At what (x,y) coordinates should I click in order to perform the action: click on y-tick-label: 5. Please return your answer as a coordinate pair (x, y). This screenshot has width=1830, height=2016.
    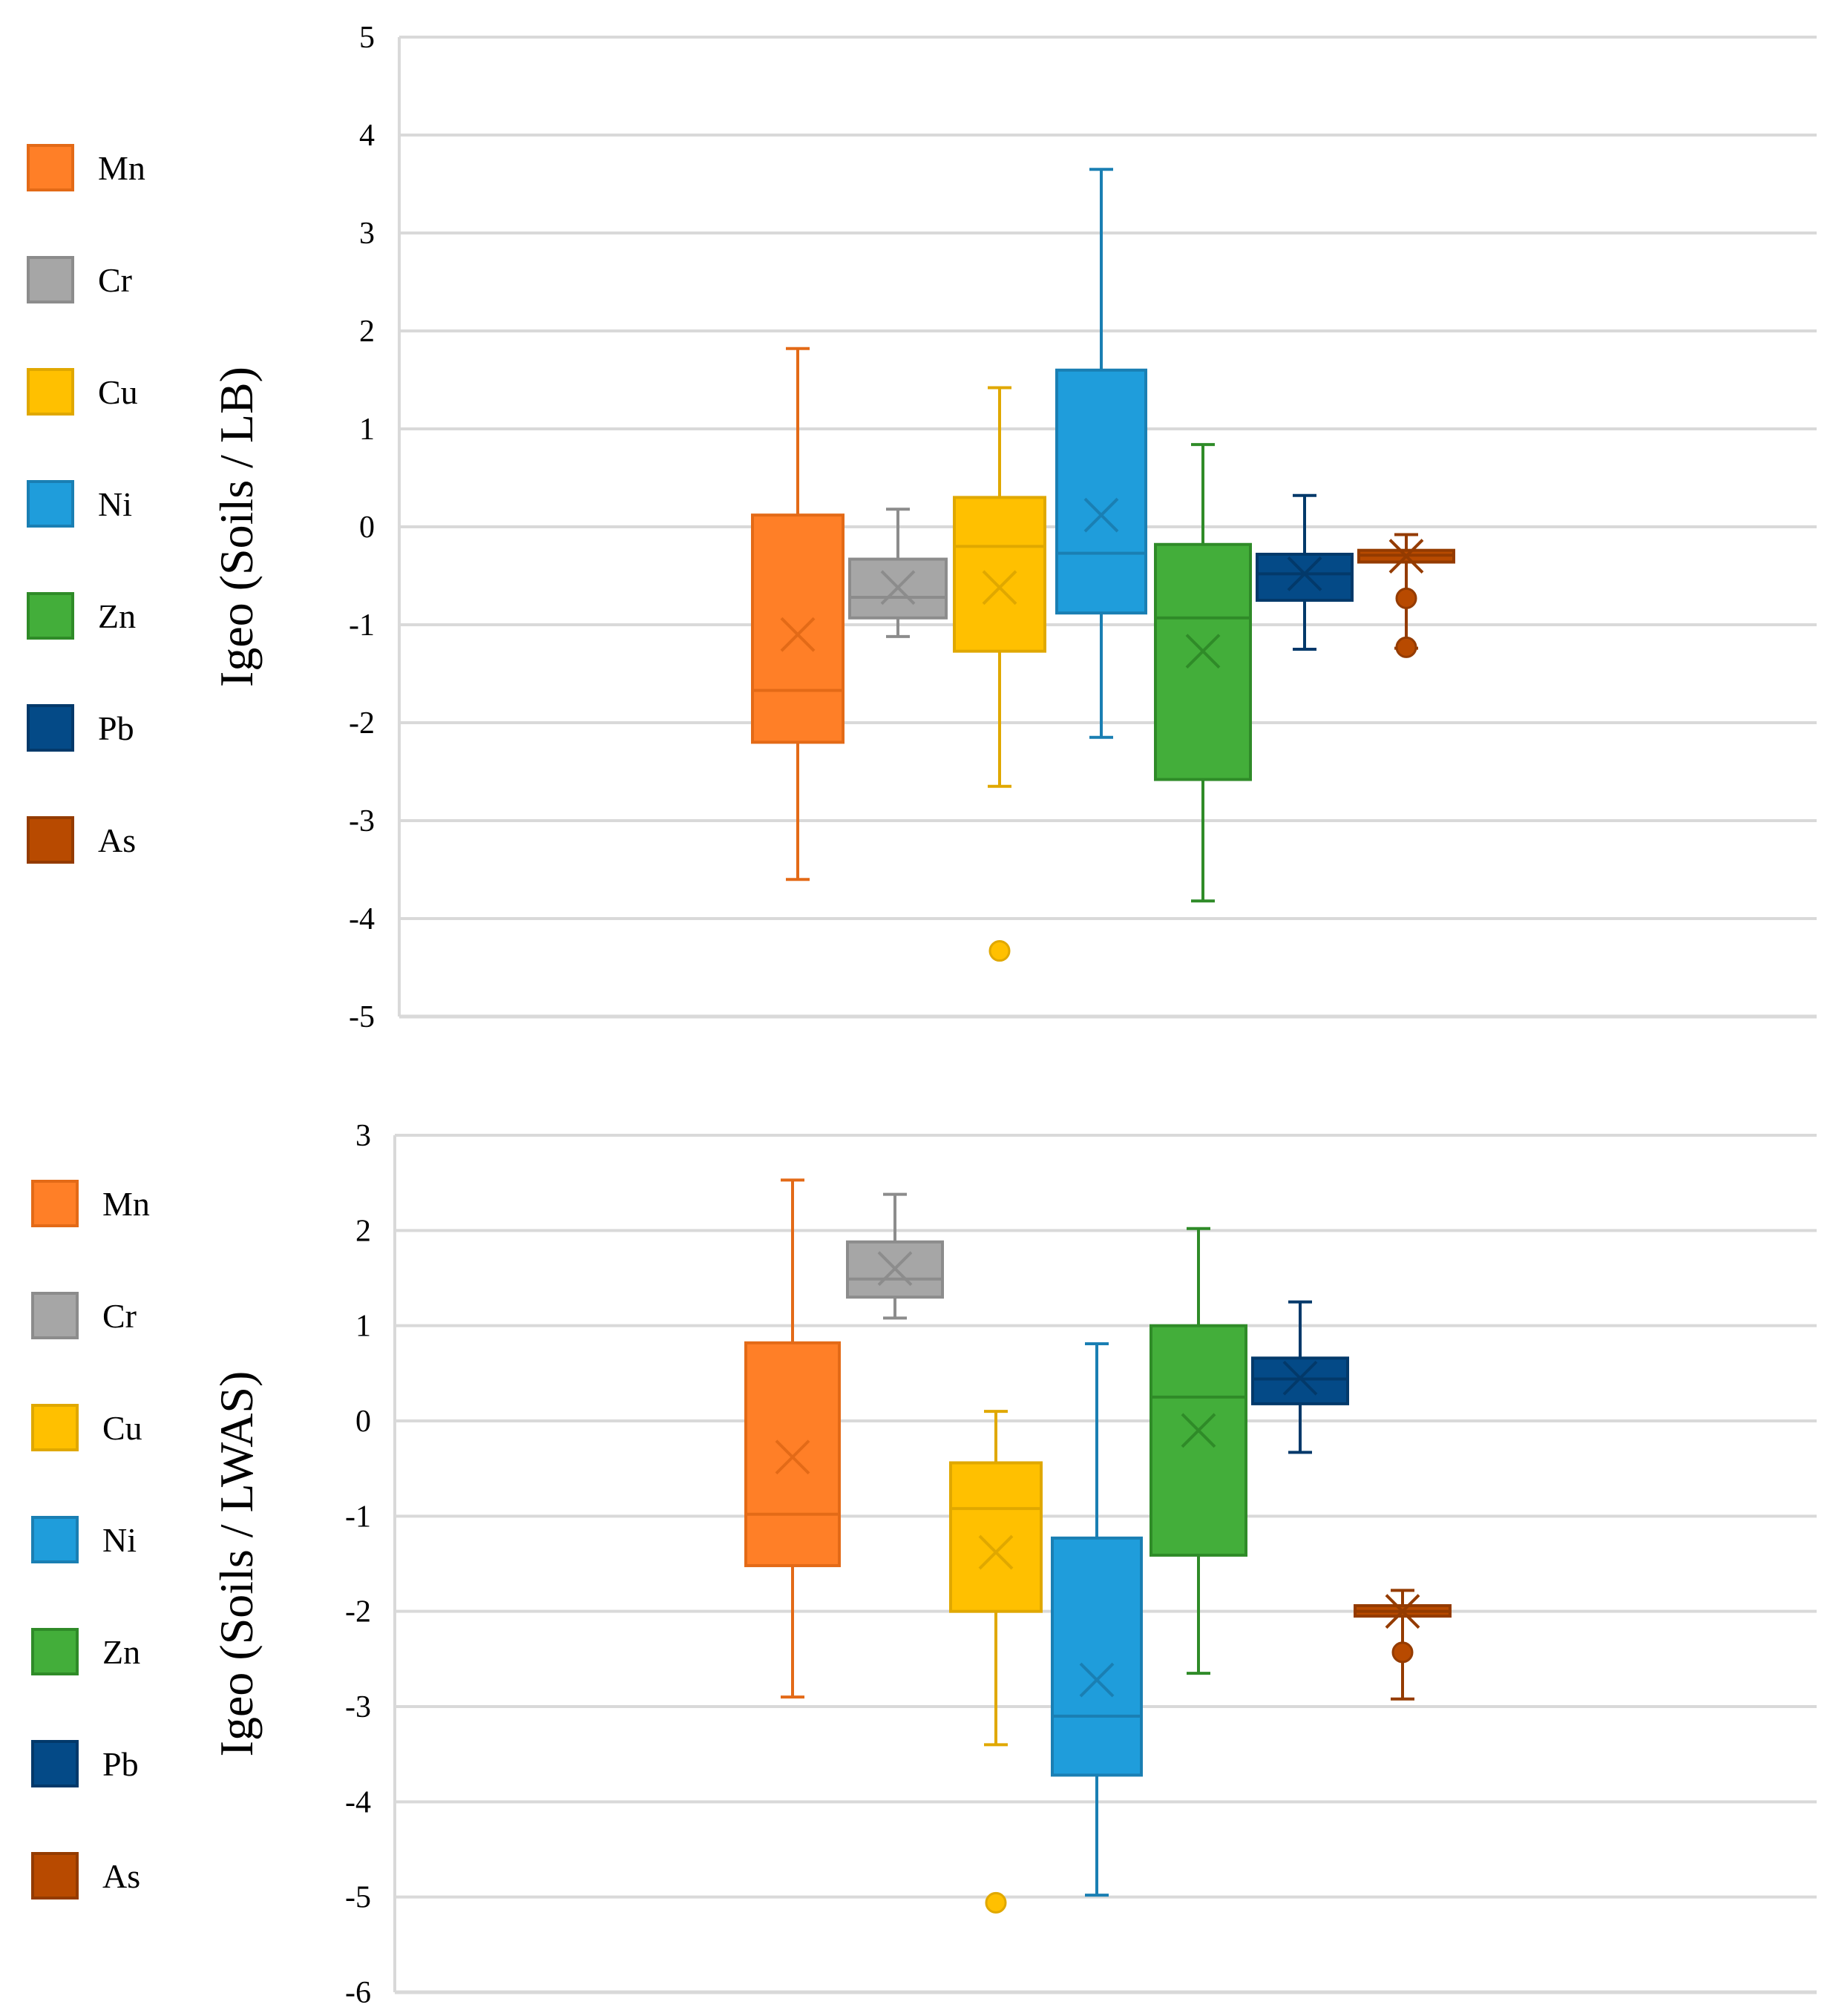
    Looking at the image, I should click on (367, 38).